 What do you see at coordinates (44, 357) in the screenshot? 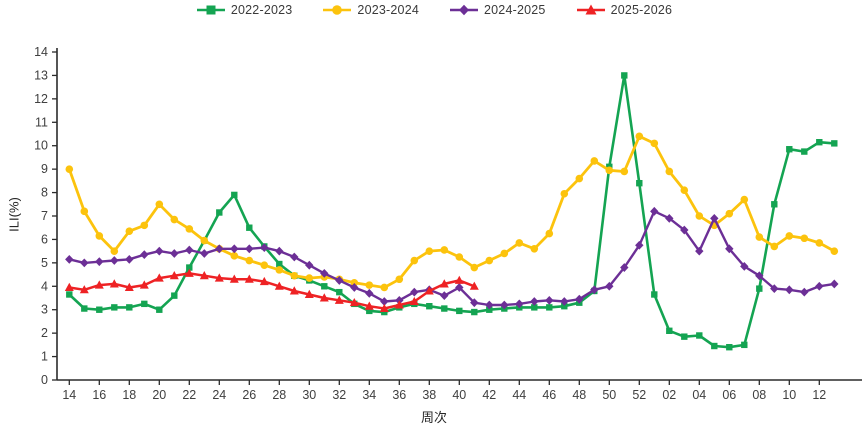
I see `y-tick-label: 1` at bounding box center [44, 357].